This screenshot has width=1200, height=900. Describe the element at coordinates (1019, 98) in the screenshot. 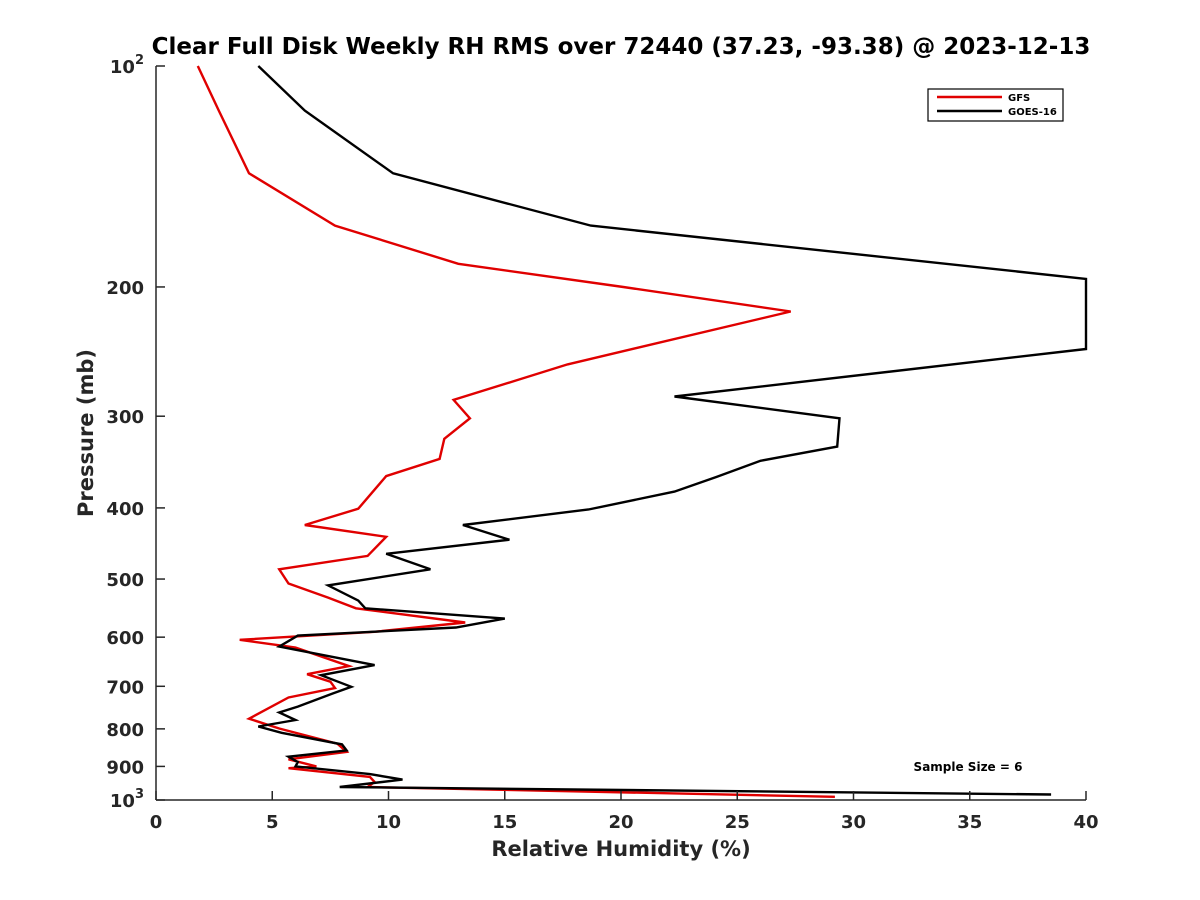

I see `legend-label-gfs: GFS` at that location.